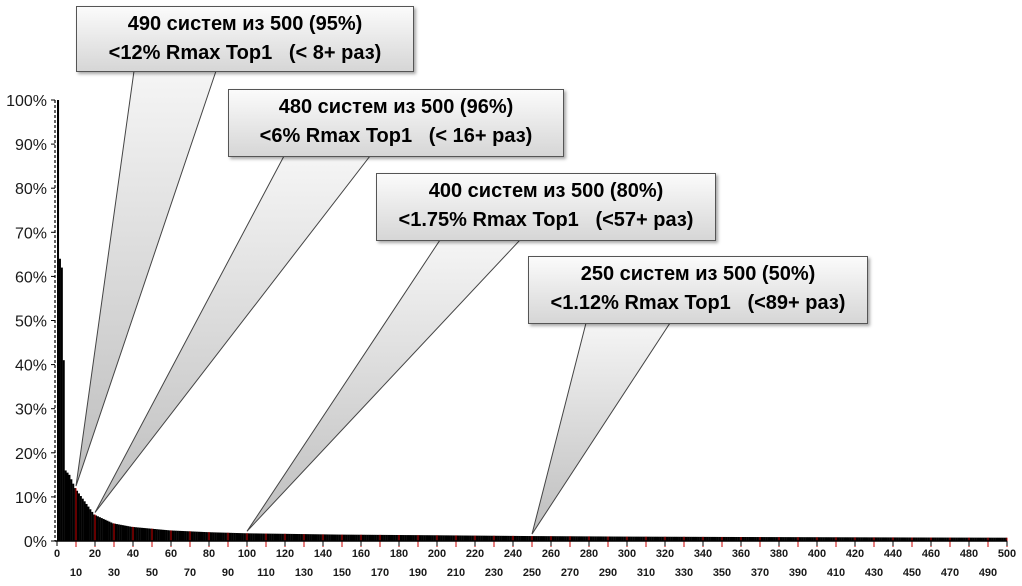 This screenshot has width=1022, height=586. What do you see at coordinates (361, 554) in the screenshot?
I see `x-tick-label: 160` at bounding box center [361, 554].